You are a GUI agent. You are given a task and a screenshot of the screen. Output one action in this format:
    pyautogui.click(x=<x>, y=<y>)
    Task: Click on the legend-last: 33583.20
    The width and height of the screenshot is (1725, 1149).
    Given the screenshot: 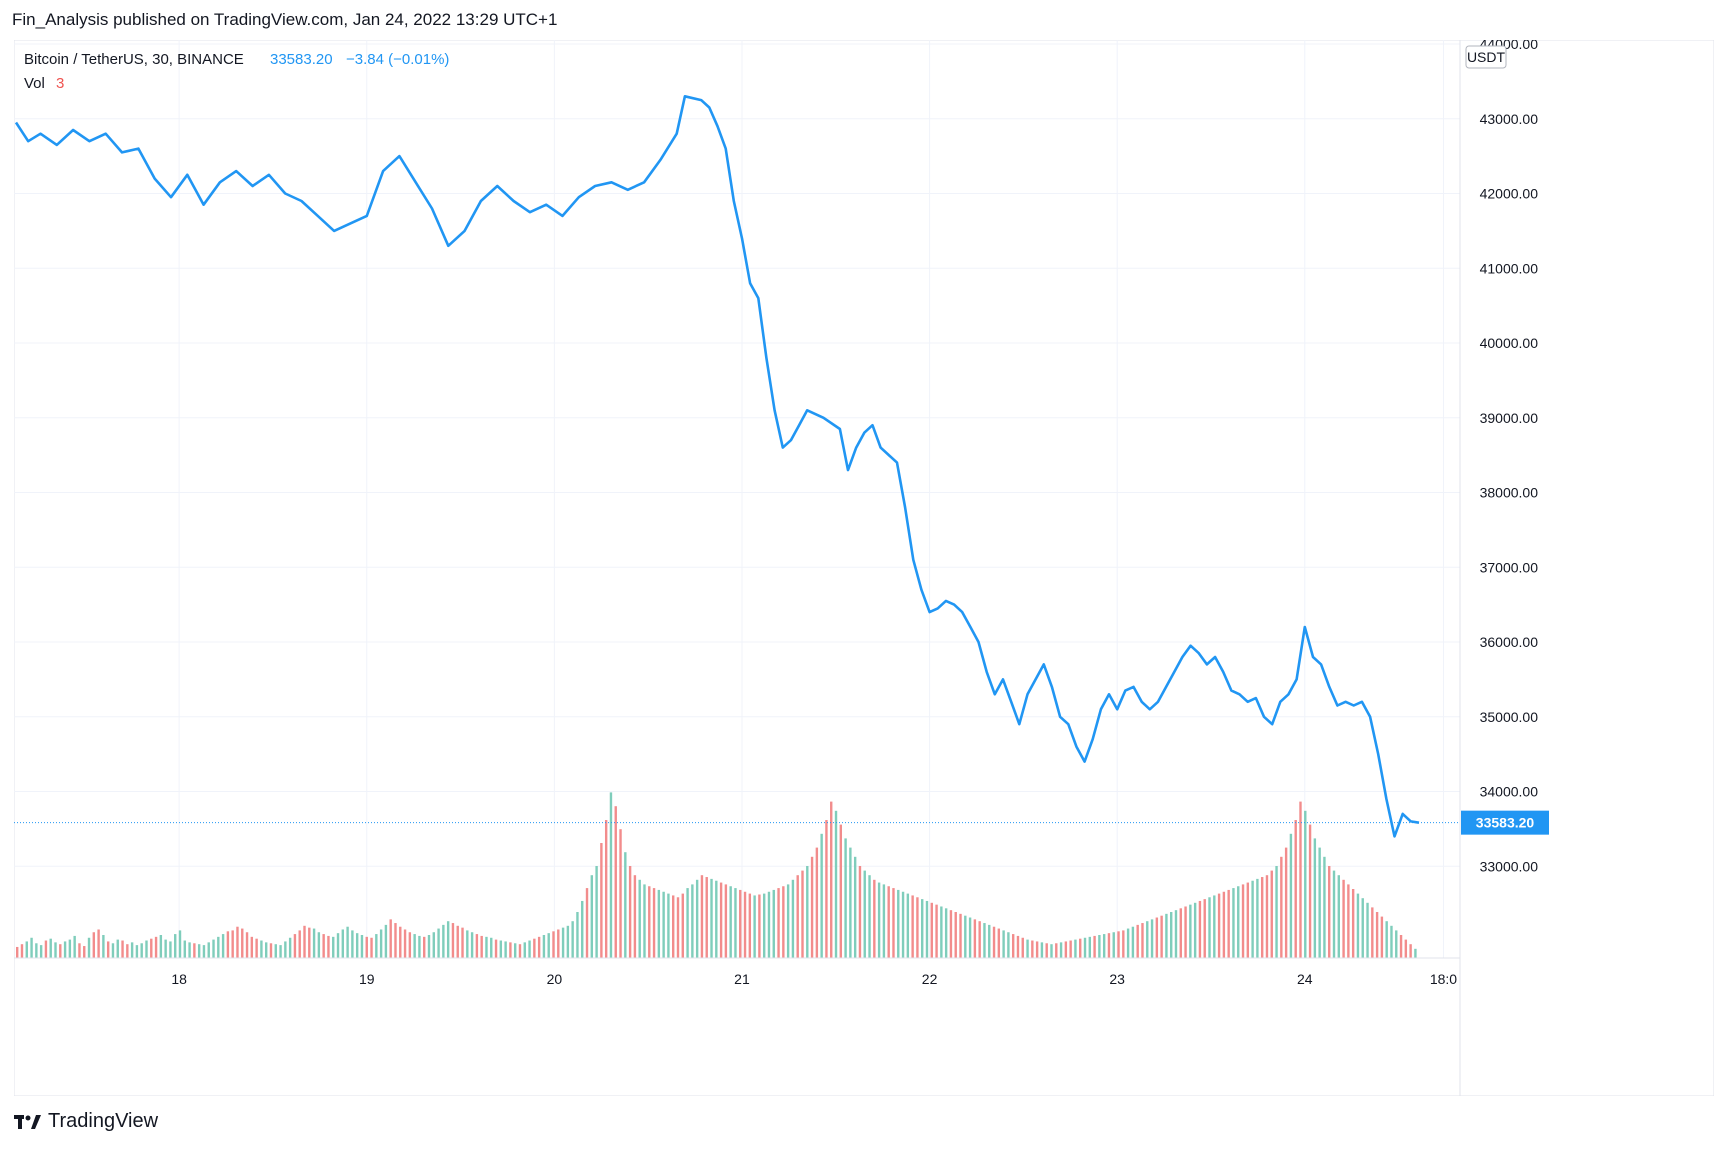 What is the action you would take?
    pyautogui.click(x=301, y=59)
    